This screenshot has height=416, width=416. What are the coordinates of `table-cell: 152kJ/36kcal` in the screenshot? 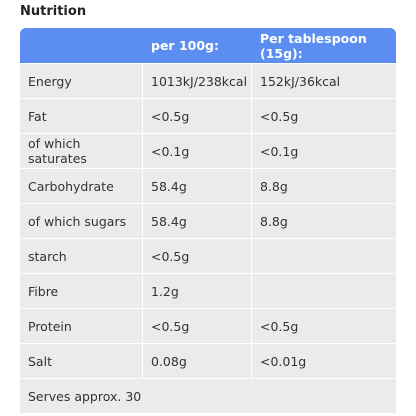 It's located at (324, 80).